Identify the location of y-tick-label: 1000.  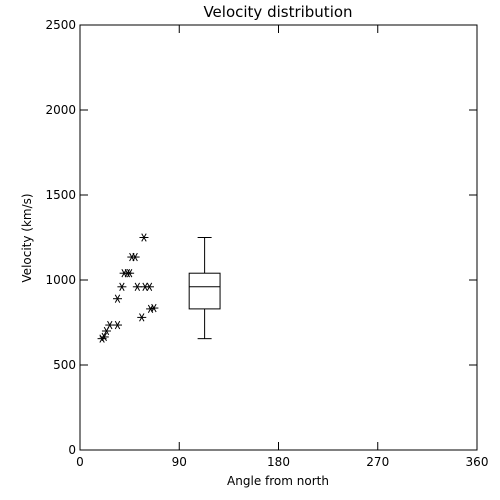
(60, 280).